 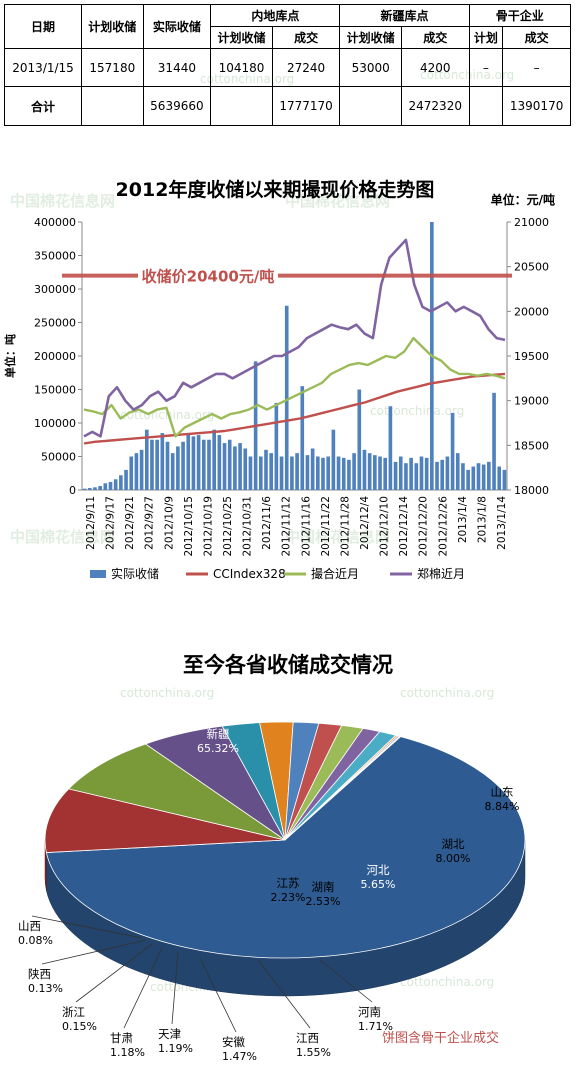 What do you see at coordinates (370, 106) in the screenshot?
I see `cell-xj-planned` at bounding box center [370, 106].